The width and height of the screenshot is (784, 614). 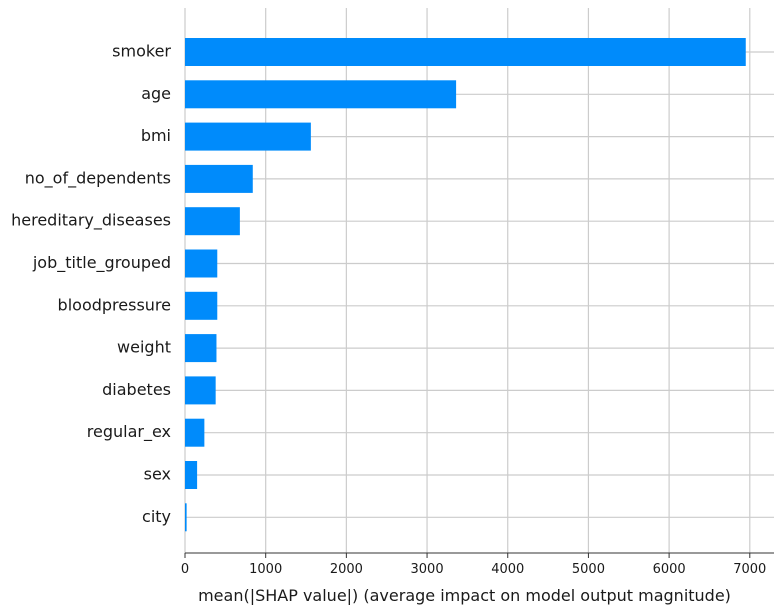 I want to click on feature-label: job_title_grouped, so click(x=101, y=263).